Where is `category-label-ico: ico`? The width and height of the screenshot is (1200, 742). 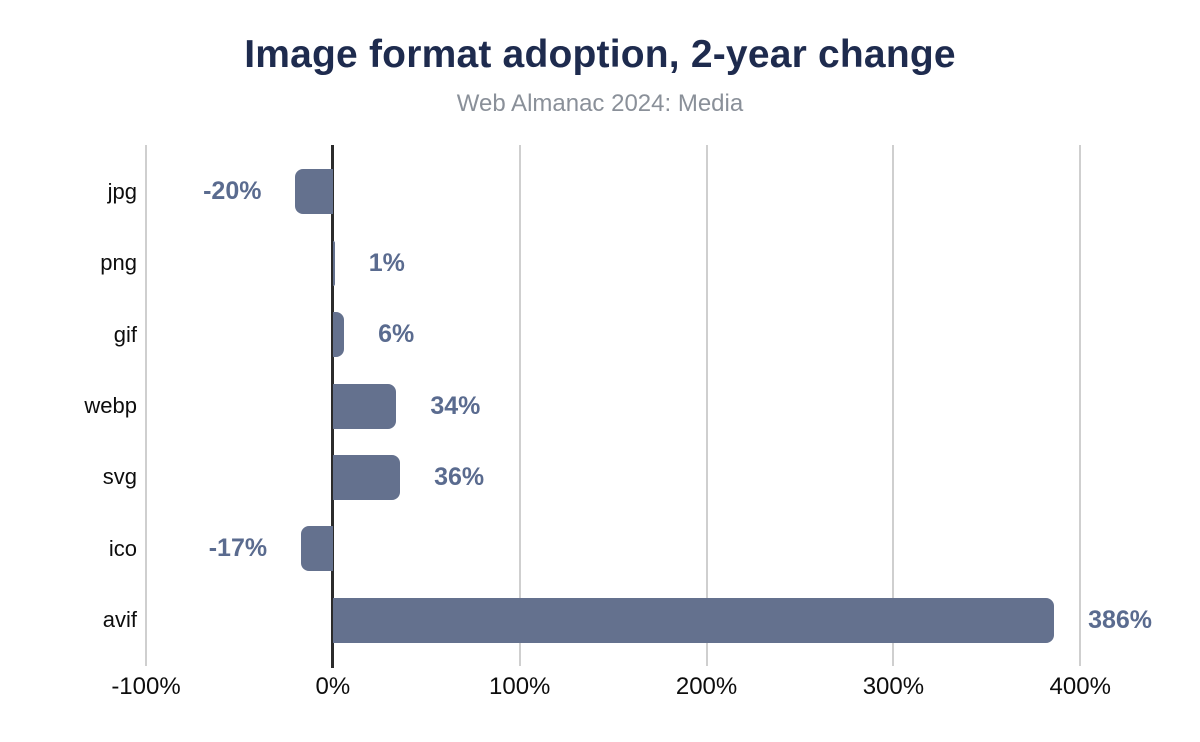 category-label-ico: ico is located at coordinates (122, 548).